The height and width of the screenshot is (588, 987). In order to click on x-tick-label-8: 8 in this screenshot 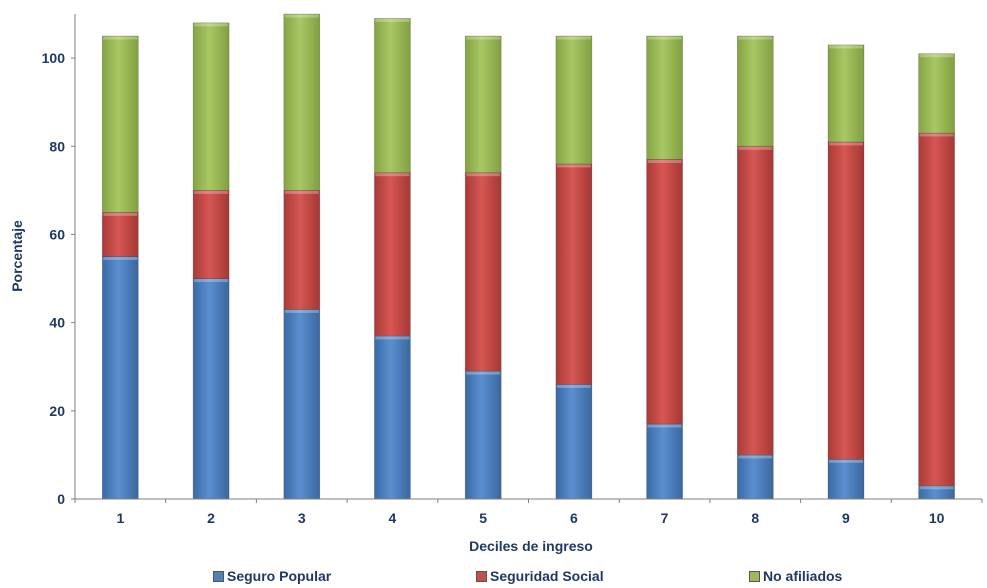, I will do `click(755, 518)`.